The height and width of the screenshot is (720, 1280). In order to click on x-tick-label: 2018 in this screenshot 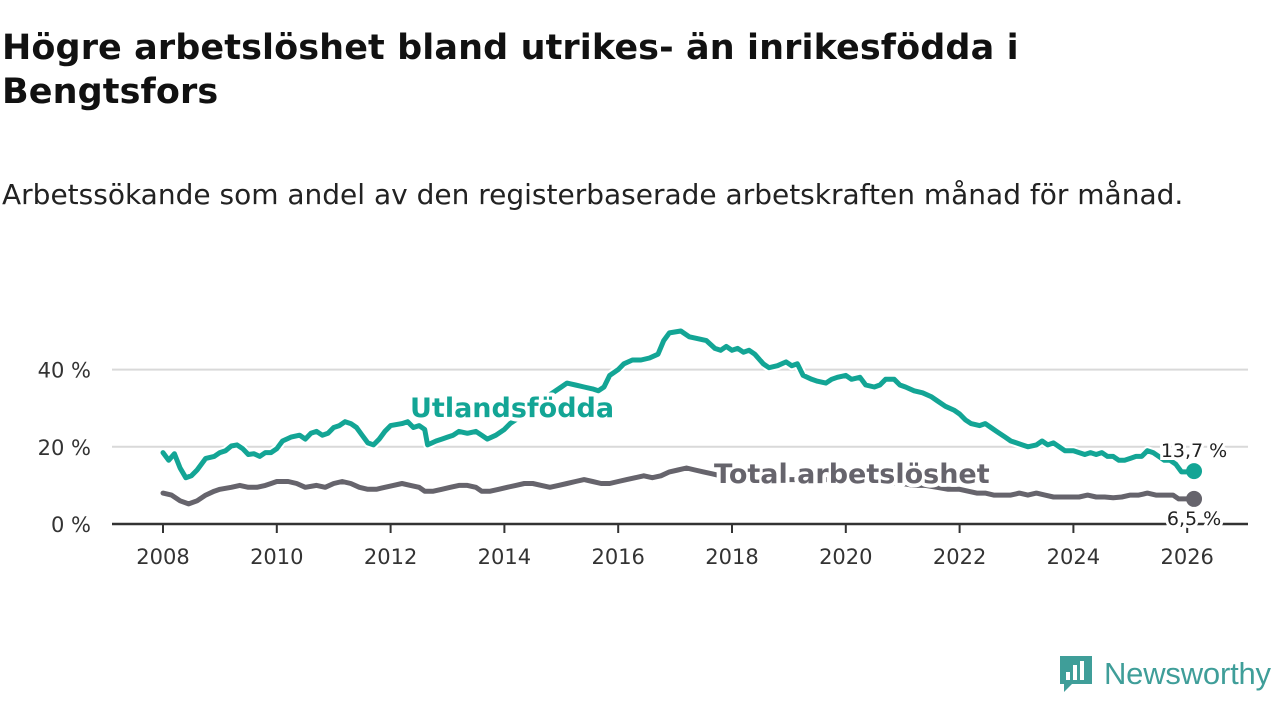, I will do `click(731, 557)`.